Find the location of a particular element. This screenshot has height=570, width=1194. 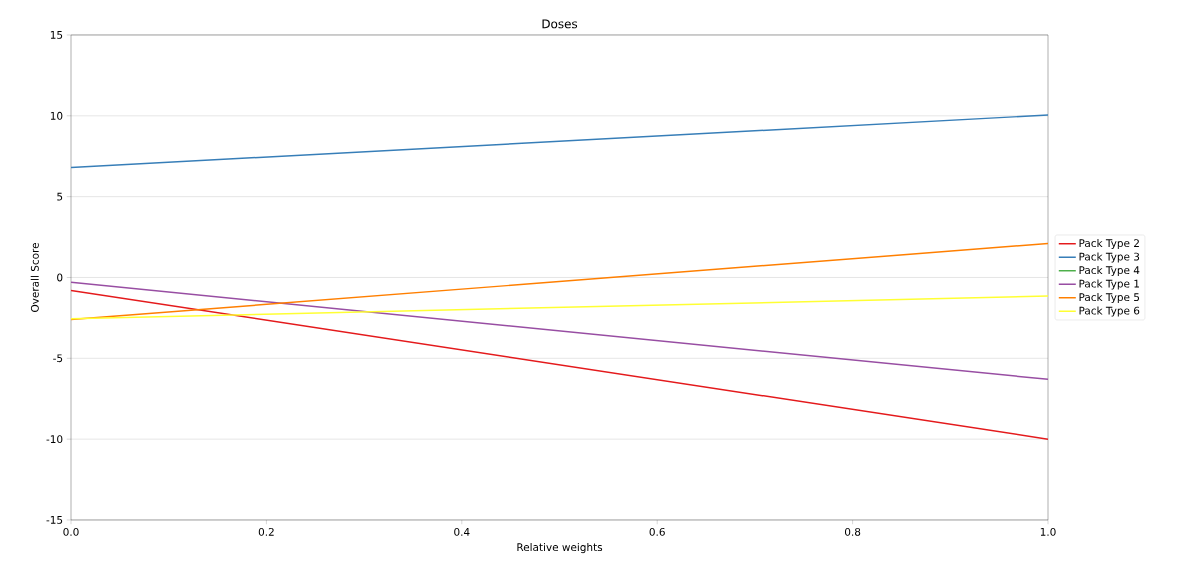

x-tick-label: 0.8 is located at coordinates (852, 531).